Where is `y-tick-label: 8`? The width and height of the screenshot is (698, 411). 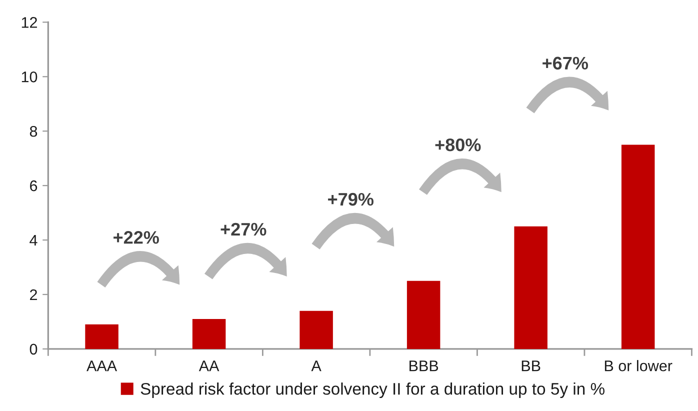 y-tick-label: 8 is located at coordinates (34, 131).